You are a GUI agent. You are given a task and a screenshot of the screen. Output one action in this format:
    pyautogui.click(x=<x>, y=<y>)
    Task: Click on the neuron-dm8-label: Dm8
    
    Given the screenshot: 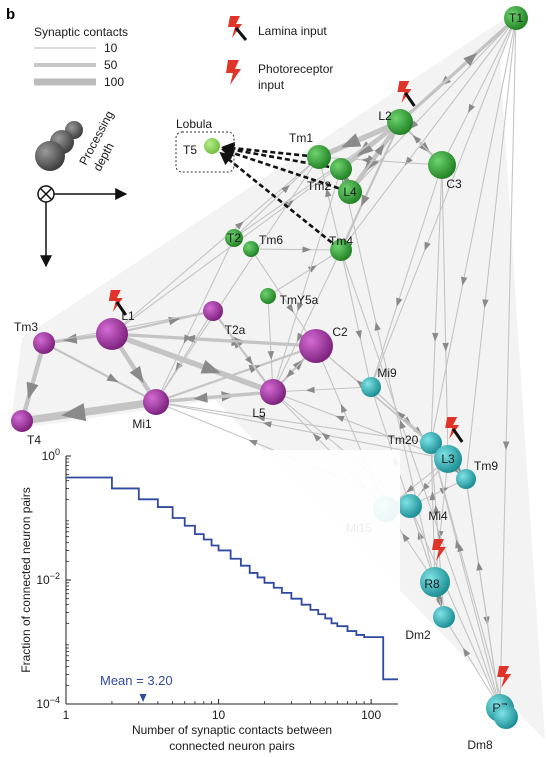 What is the action you would take?
    pyautogui.click(x=480, y=745)
    